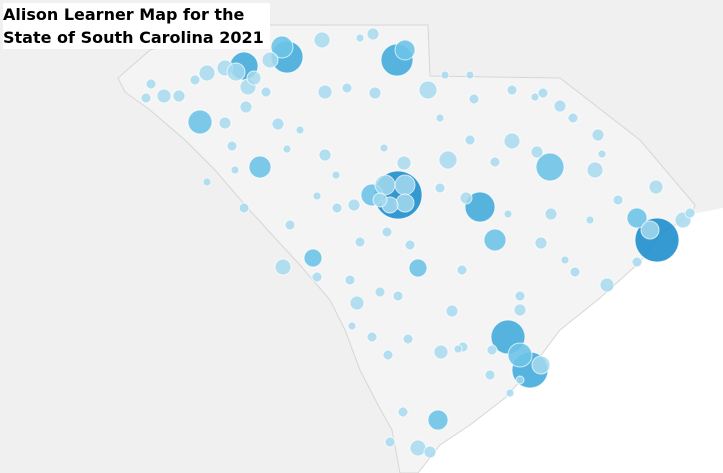  What do you see at coordinates (133, 37) in the screenshot?
I see `title-line: State of South Carolina 2021` at bounding box center [133, 37].